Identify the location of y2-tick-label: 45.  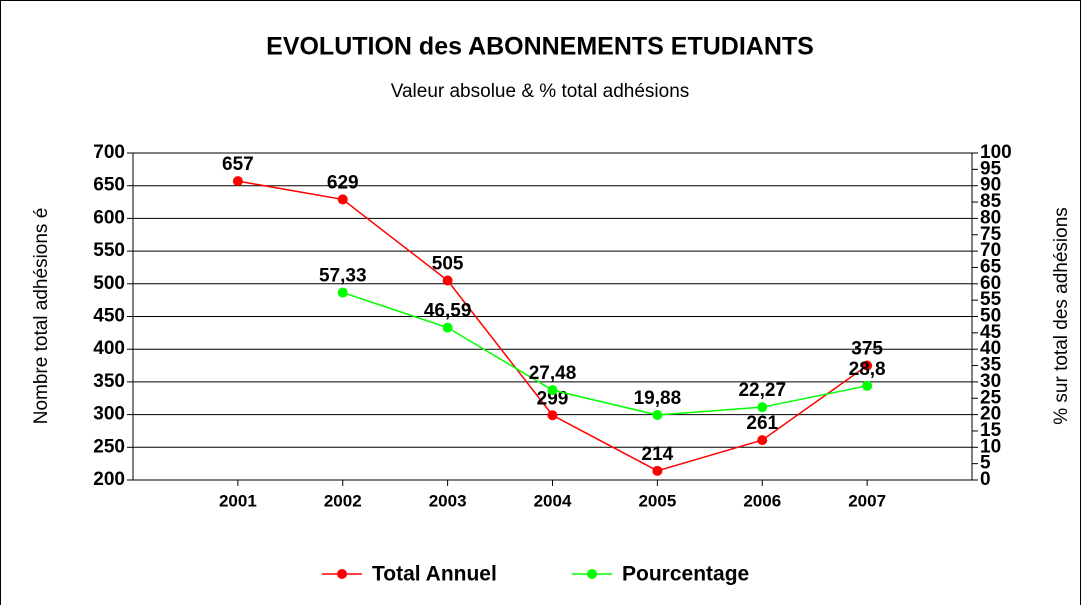
(991, 332).